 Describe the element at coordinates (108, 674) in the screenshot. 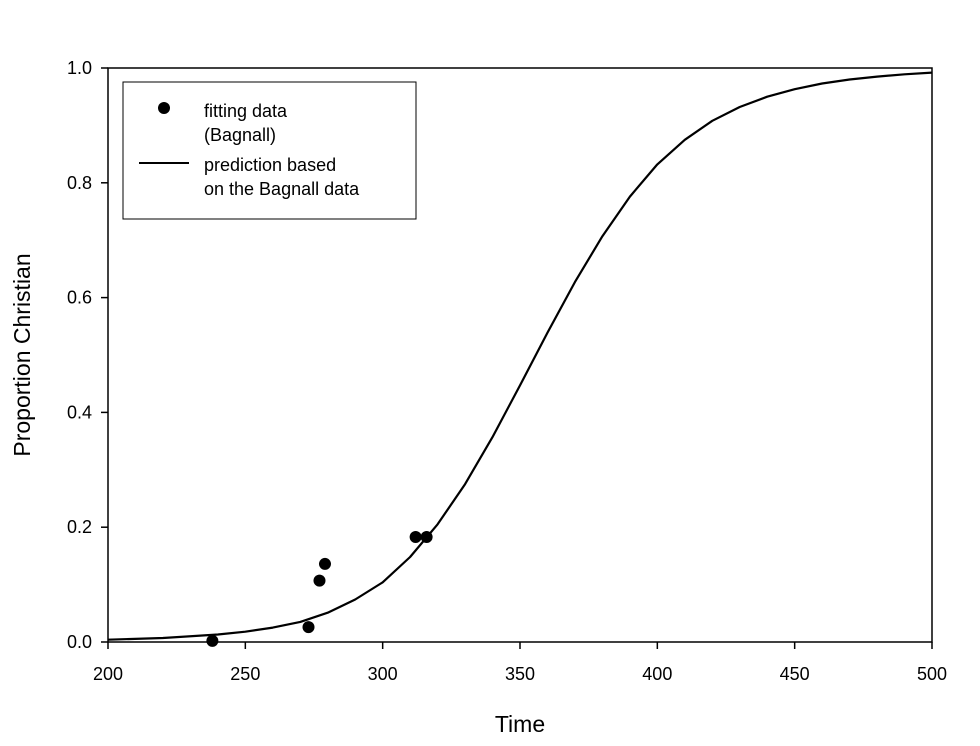

I see `x-tick-label: 200` at that location.